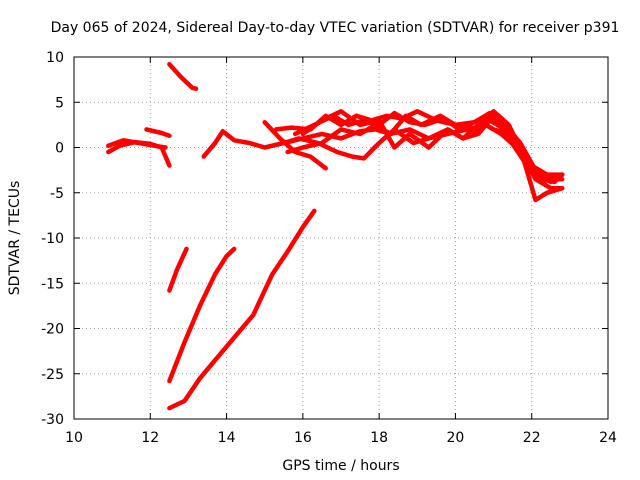 This screenshot has height=480, width=640. I want to click on x-tick-label: 14, so click(227, 438).